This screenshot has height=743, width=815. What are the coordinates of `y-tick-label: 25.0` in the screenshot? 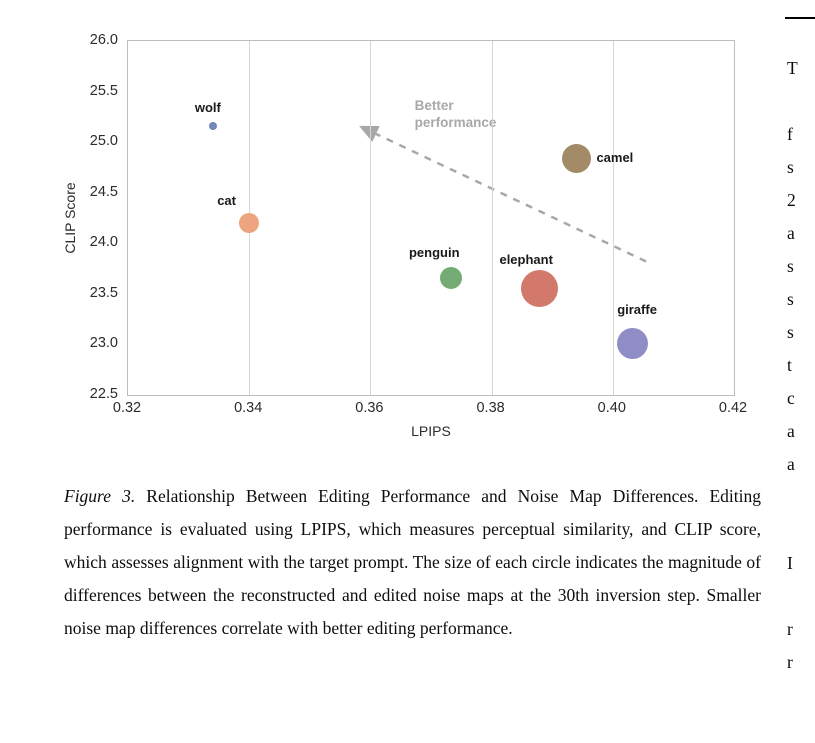 It's located at (103, 141).